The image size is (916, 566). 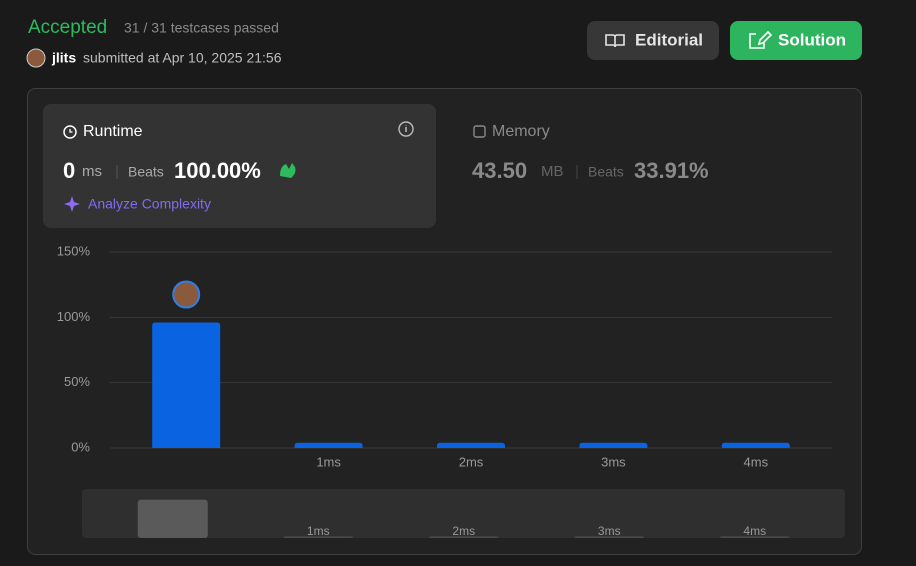 I want to click on x-tick-label: 3ms, so click(x=613, y=461).